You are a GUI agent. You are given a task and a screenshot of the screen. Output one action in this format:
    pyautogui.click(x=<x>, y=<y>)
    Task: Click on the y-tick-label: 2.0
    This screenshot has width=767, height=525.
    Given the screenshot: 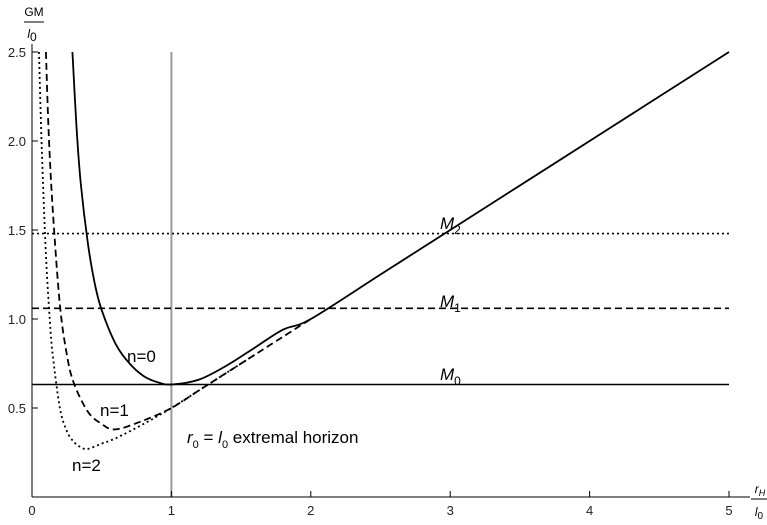 What is the action you would take?
    pyautogui.click(x=17, y=141)
    